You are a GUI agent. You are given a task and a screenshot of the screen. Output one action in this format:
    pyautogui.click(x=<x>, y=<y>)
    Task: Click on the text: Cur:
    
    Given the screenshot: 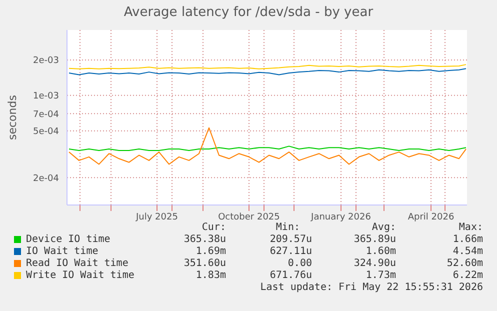 What is the action you would take?
    pyautogui.click(x=214, y=227)
    